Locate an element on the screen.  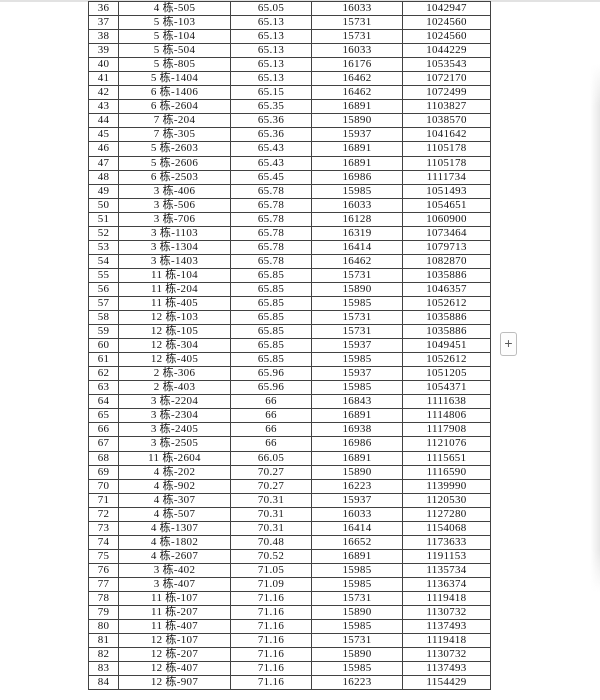
total-price-cell: 1154068 is located at coordinates (446, 528).